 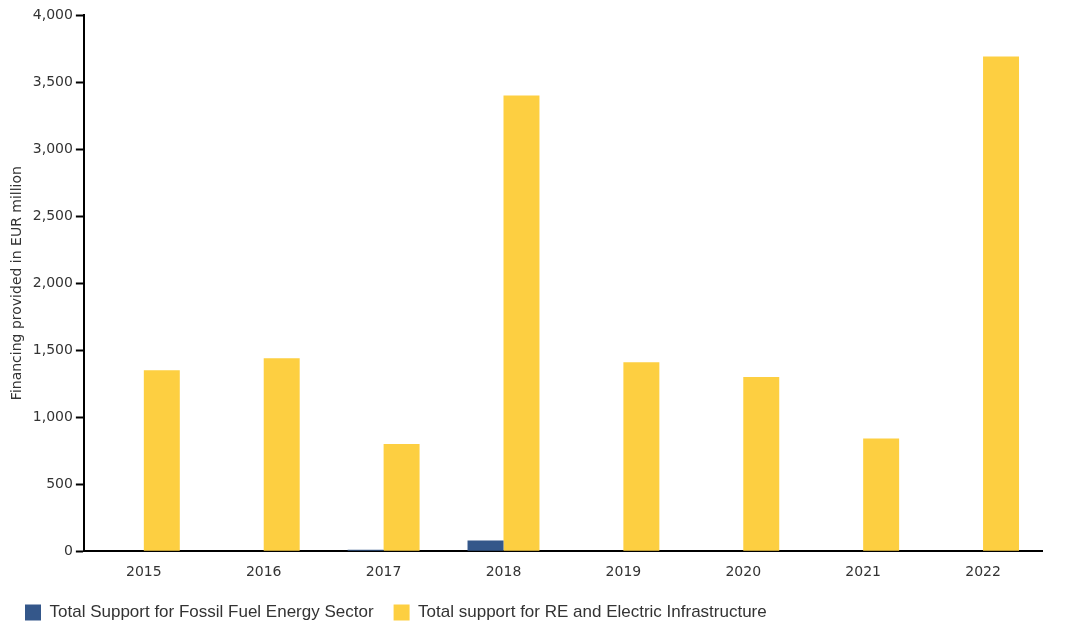 What do you see at coordinates (68, 549) in the screenshot?
I see `y-tick-label: 0` at bounding box center [68, 549].